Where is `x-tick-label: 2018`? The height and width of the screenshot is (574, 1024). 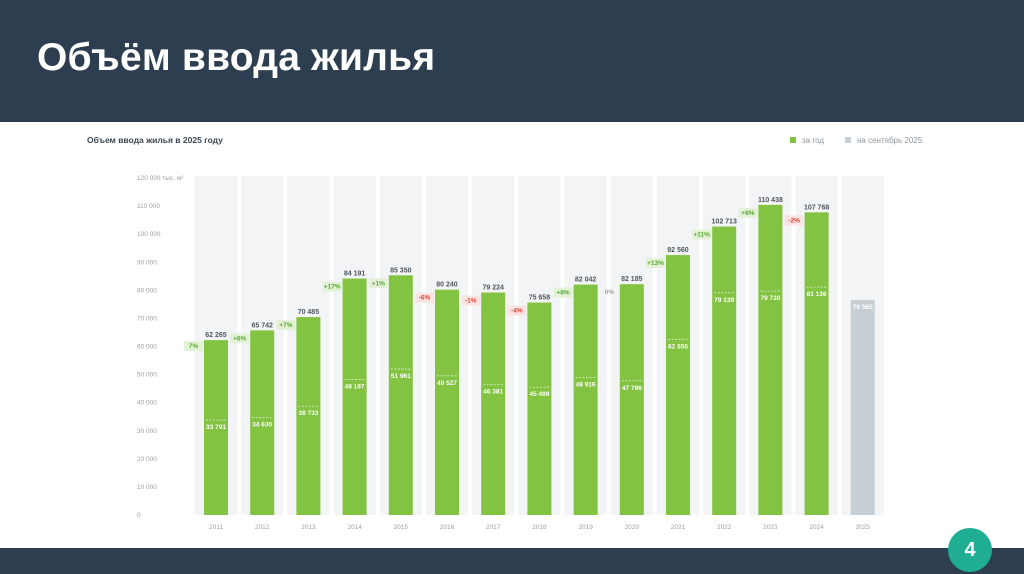
x-tick-label: 2018 is located at coordinates (539, 527).